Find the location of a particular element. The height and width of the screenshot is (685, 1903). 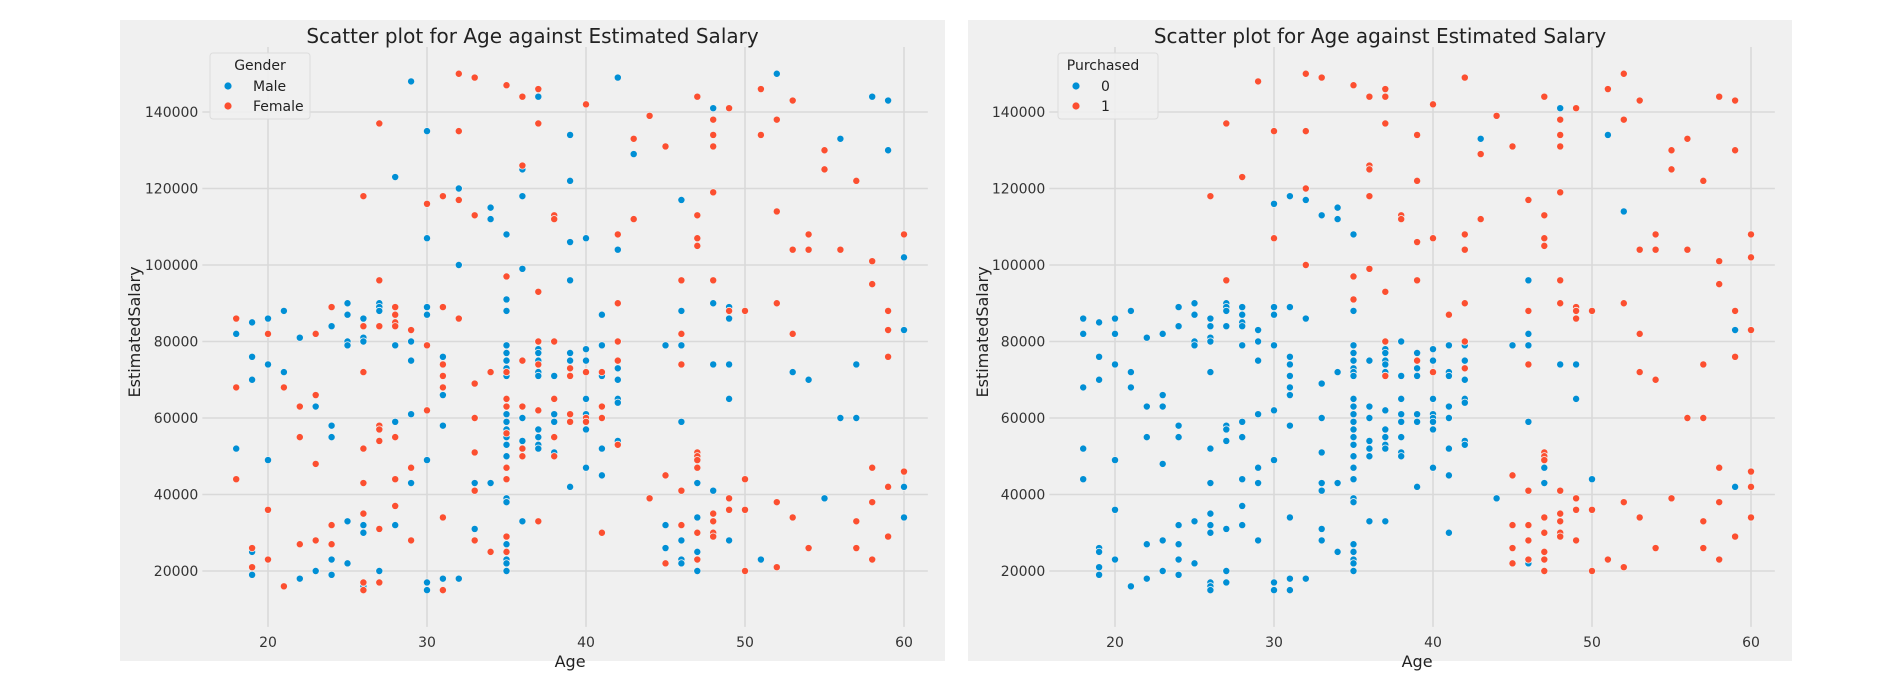

y-tick-label: 140000 is located at coordinates (171, 113).